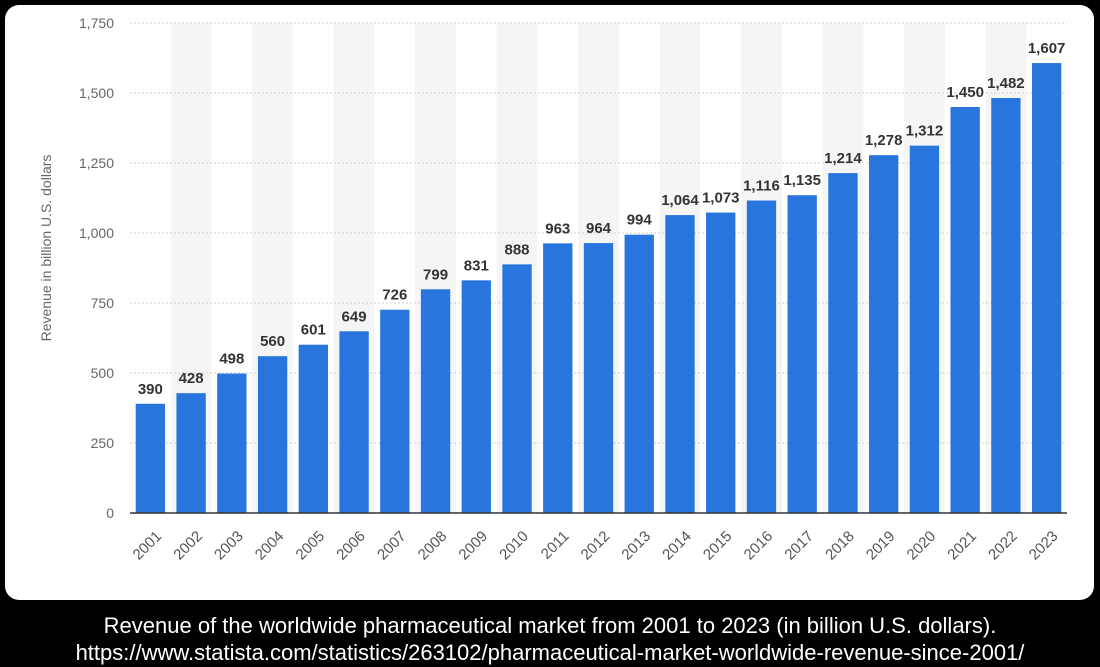 This screenshot has width=1100, height=667. What do you see at coordinates (596, 546) in the screenshot?
I see `x-tick-label: 2012` at bounding box center [596, 546].